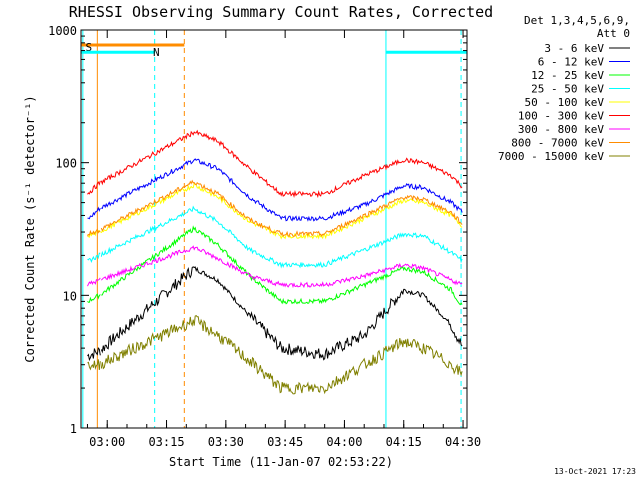 This screenshot has height=480, width=640. I want to click on y-axis-label: Corrected Count Rate (s⁻¹ detector⁻¹), so click(30, 228).